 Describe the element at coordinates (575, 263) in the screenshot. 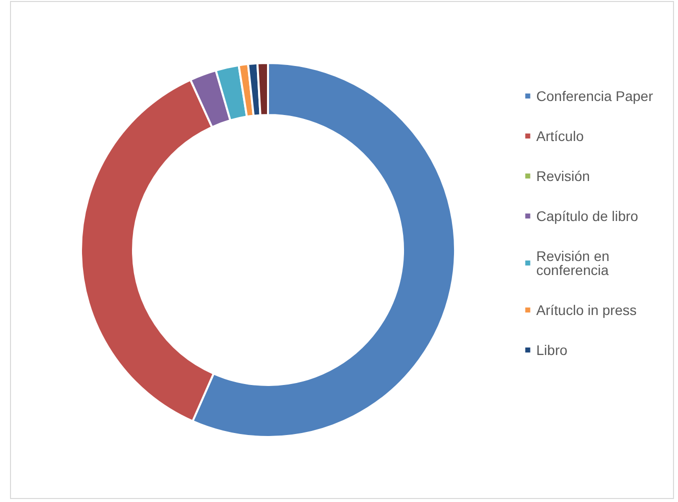

I see `legend-label: Revisión en conferencia` at that location.